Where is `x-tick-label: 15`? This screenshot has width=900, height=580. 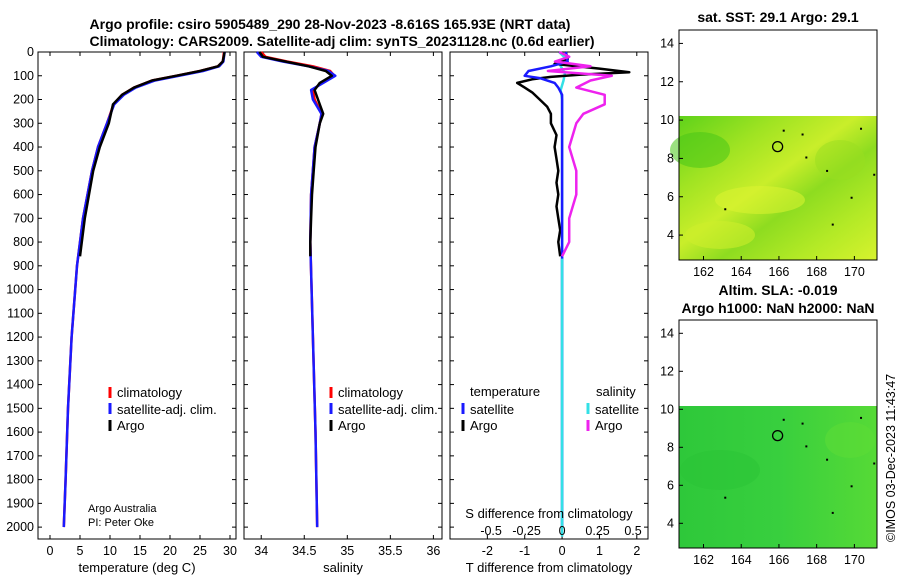 x-tick-label: 15 is located at coordinates (140, 551).